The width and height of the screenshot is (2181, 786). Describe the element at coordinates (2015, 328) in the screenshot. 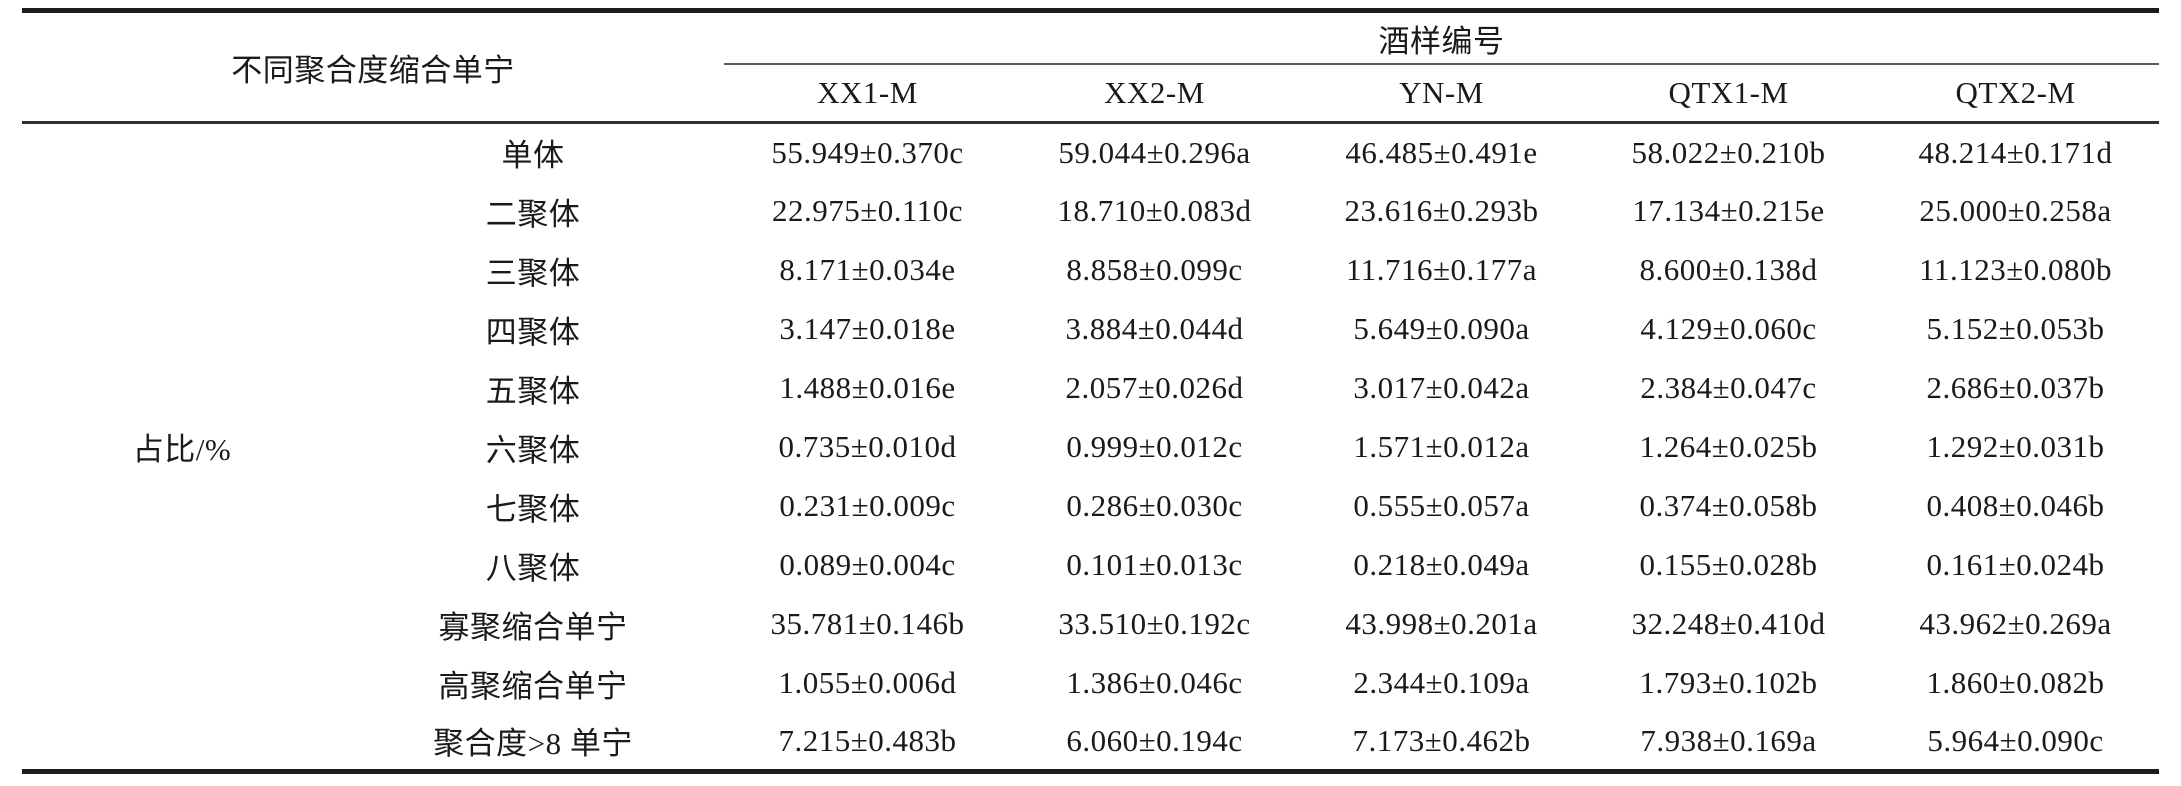

I see `value-cell: 5.152±0.053b` at that location.